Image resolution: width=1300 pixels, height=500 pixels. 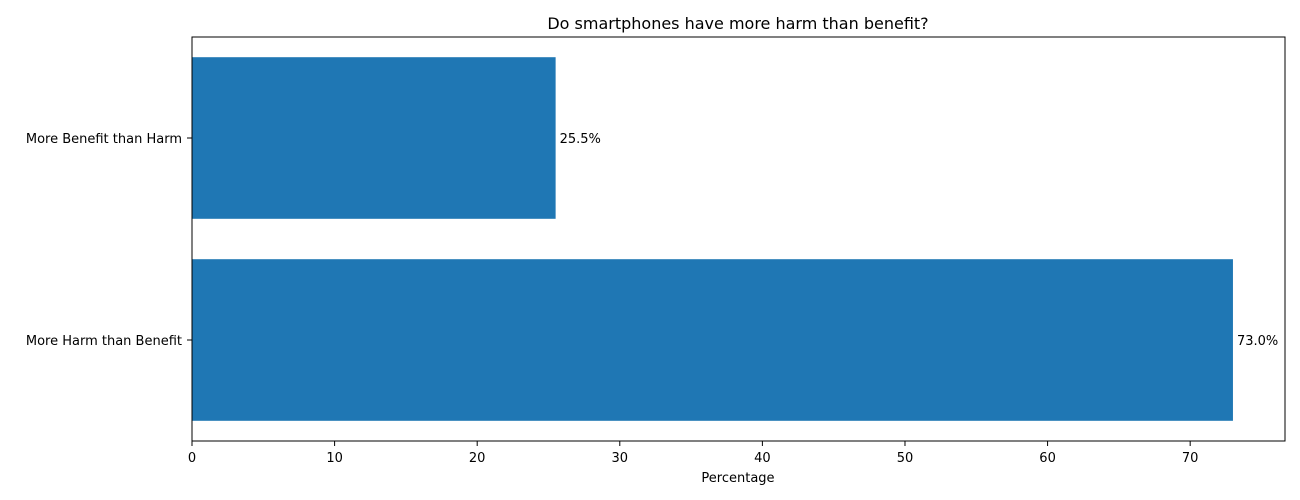 I want to click on data-label-0: 25.5%, so click(x=580, y=139).